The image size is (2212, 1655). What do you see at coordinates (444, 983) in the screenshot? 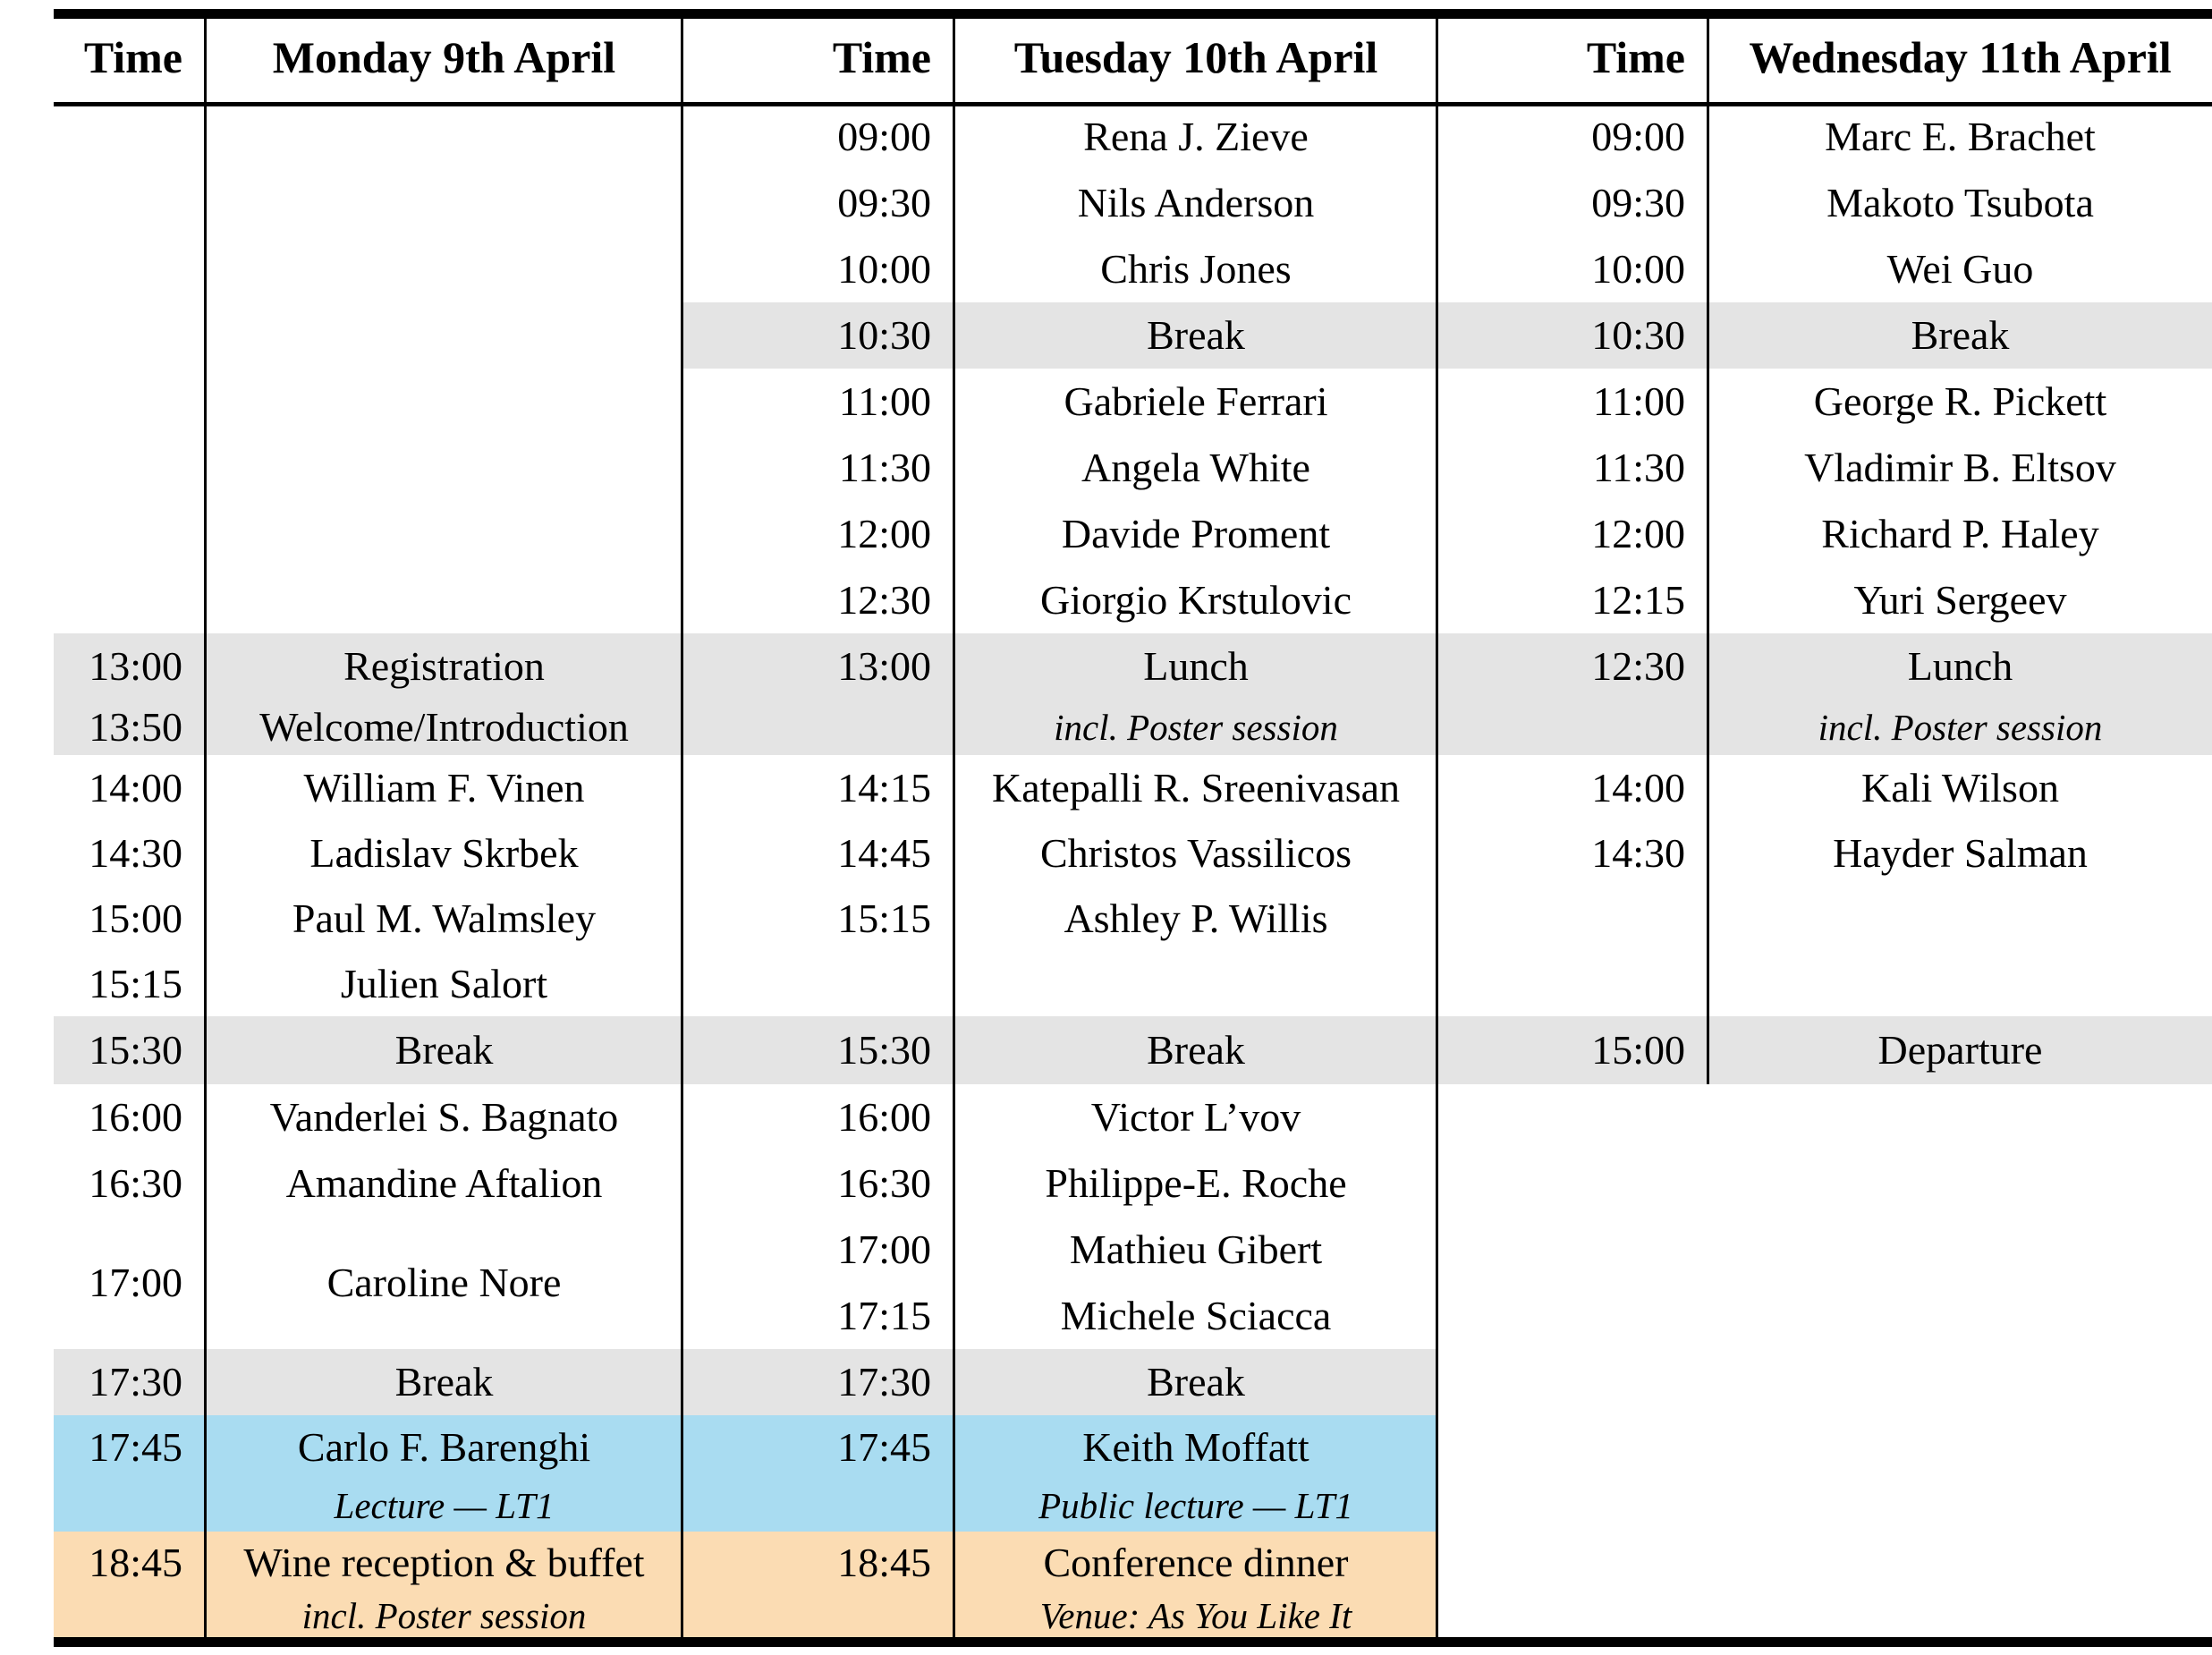
I see `monday-talk-1515-speaker: Julien Salort` at bounding box center [444, 983].